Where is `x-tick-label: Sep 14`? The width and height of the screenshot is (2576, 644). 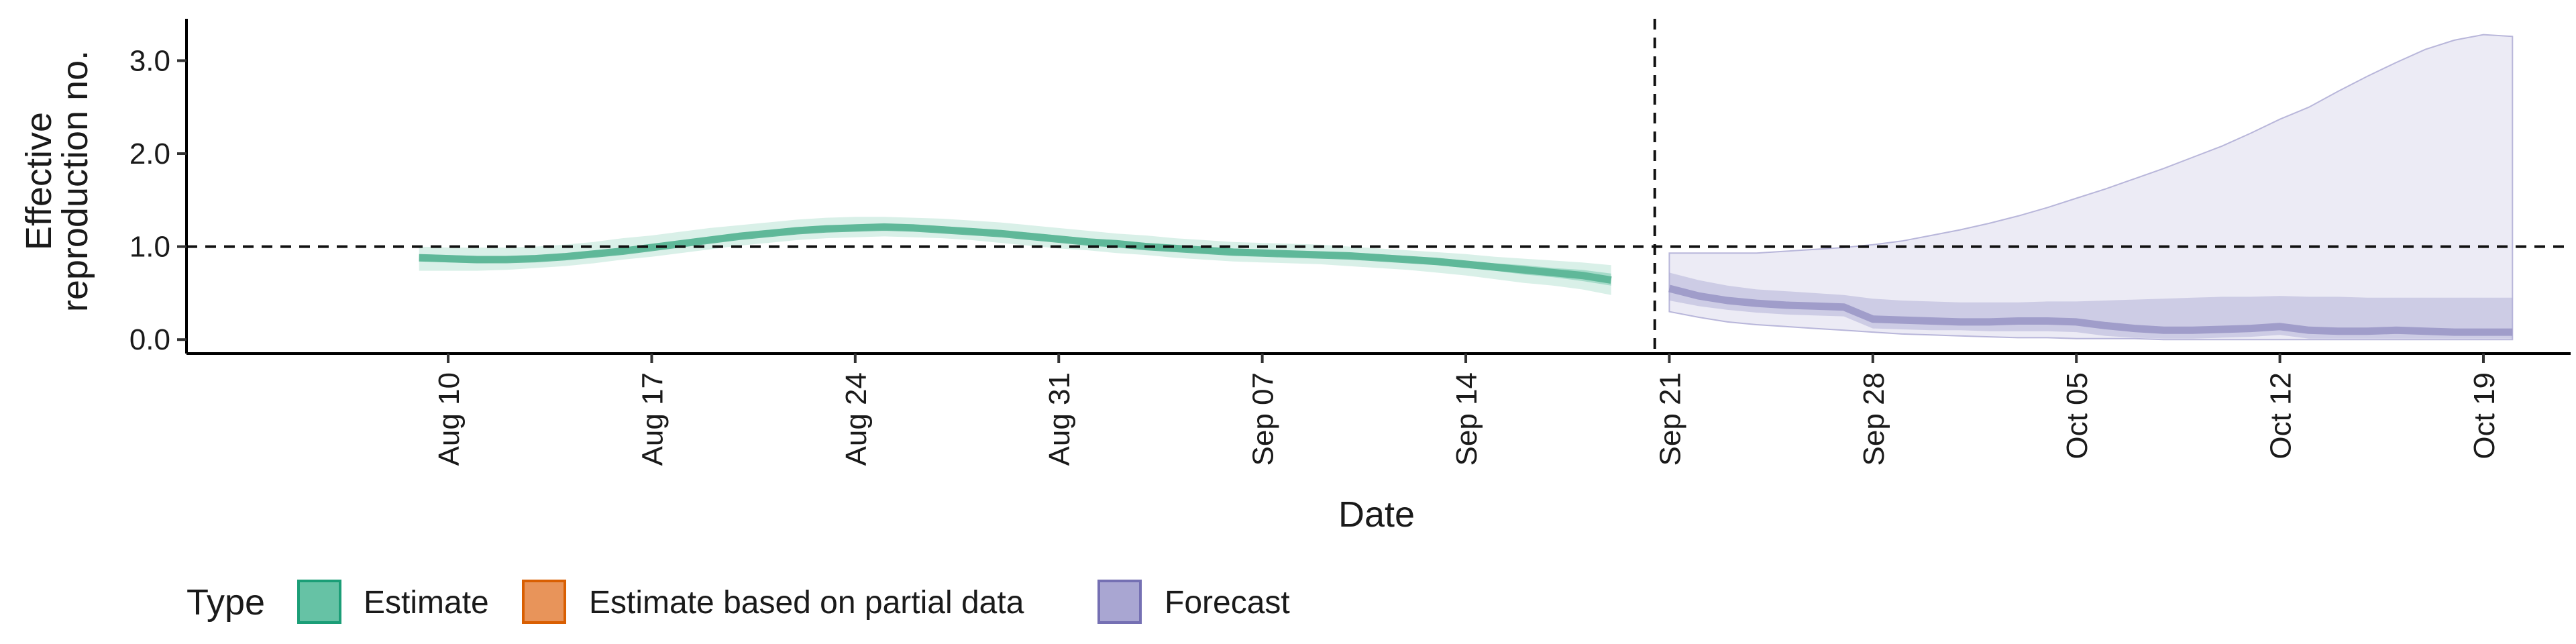
x-tick-label: Sep 14 is located at coordinates (1466, 419).